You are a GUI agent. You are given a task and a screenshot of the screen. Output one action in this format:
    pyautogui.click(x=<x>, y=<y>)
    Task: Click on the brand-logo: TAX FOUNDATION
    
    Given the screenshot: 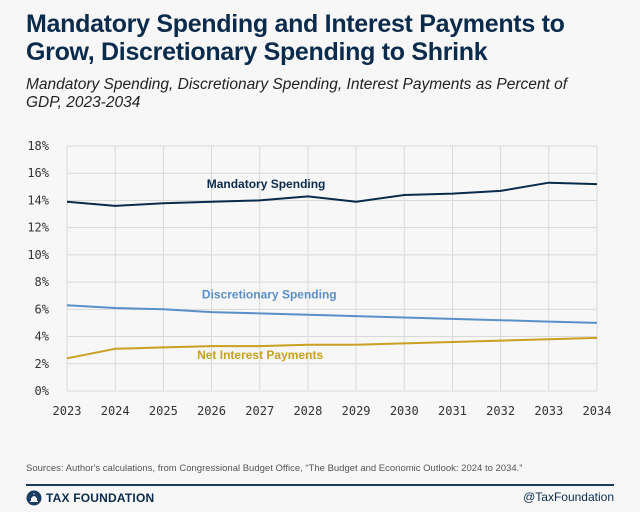 What is the action you would take?
    pyautogui.click(x=90, y=498)
    